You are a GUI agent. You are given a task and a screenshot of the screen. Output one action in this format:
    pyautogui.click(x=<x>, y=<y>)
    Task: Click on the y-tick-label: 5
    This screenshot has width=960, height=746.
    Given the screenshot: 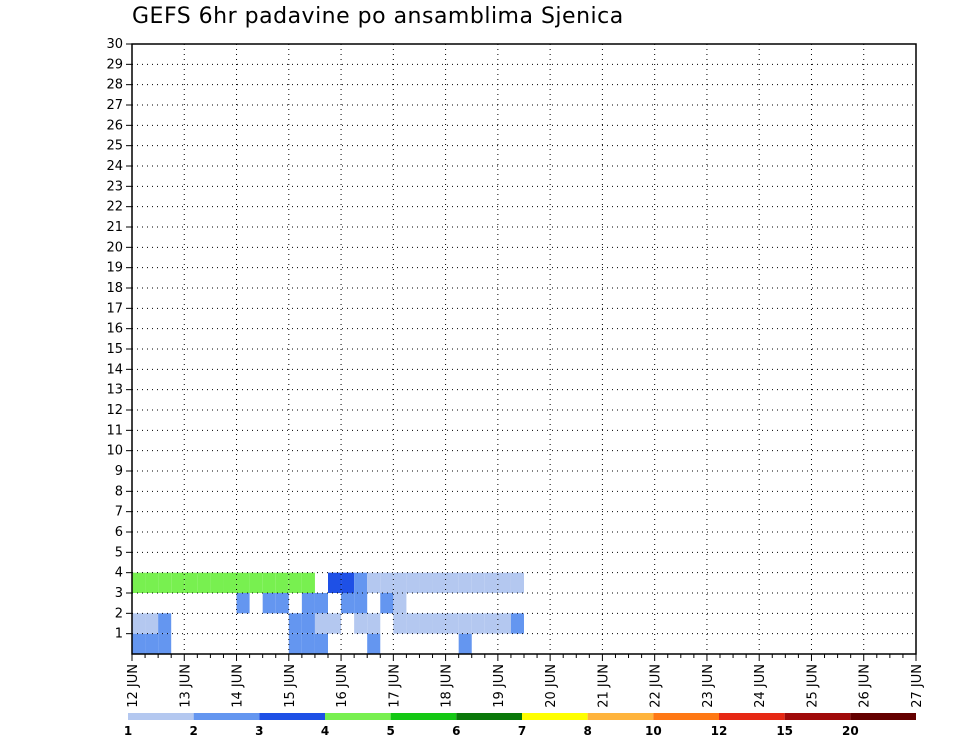 What is the action you would take?
    pyautogui.click(x=119, y=552)
    